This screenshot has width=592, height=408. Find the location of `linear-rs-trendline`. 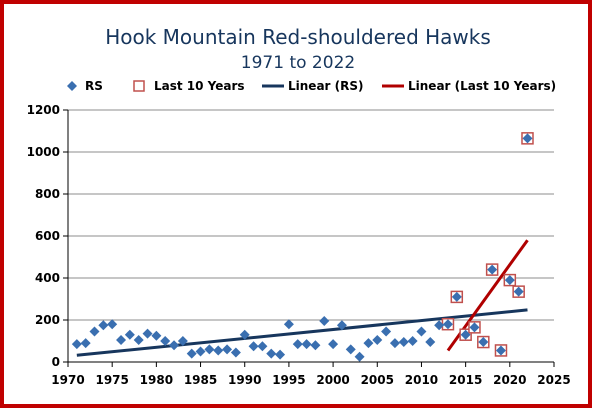

linear-rs-trendline is located at coordinates (302, 332).